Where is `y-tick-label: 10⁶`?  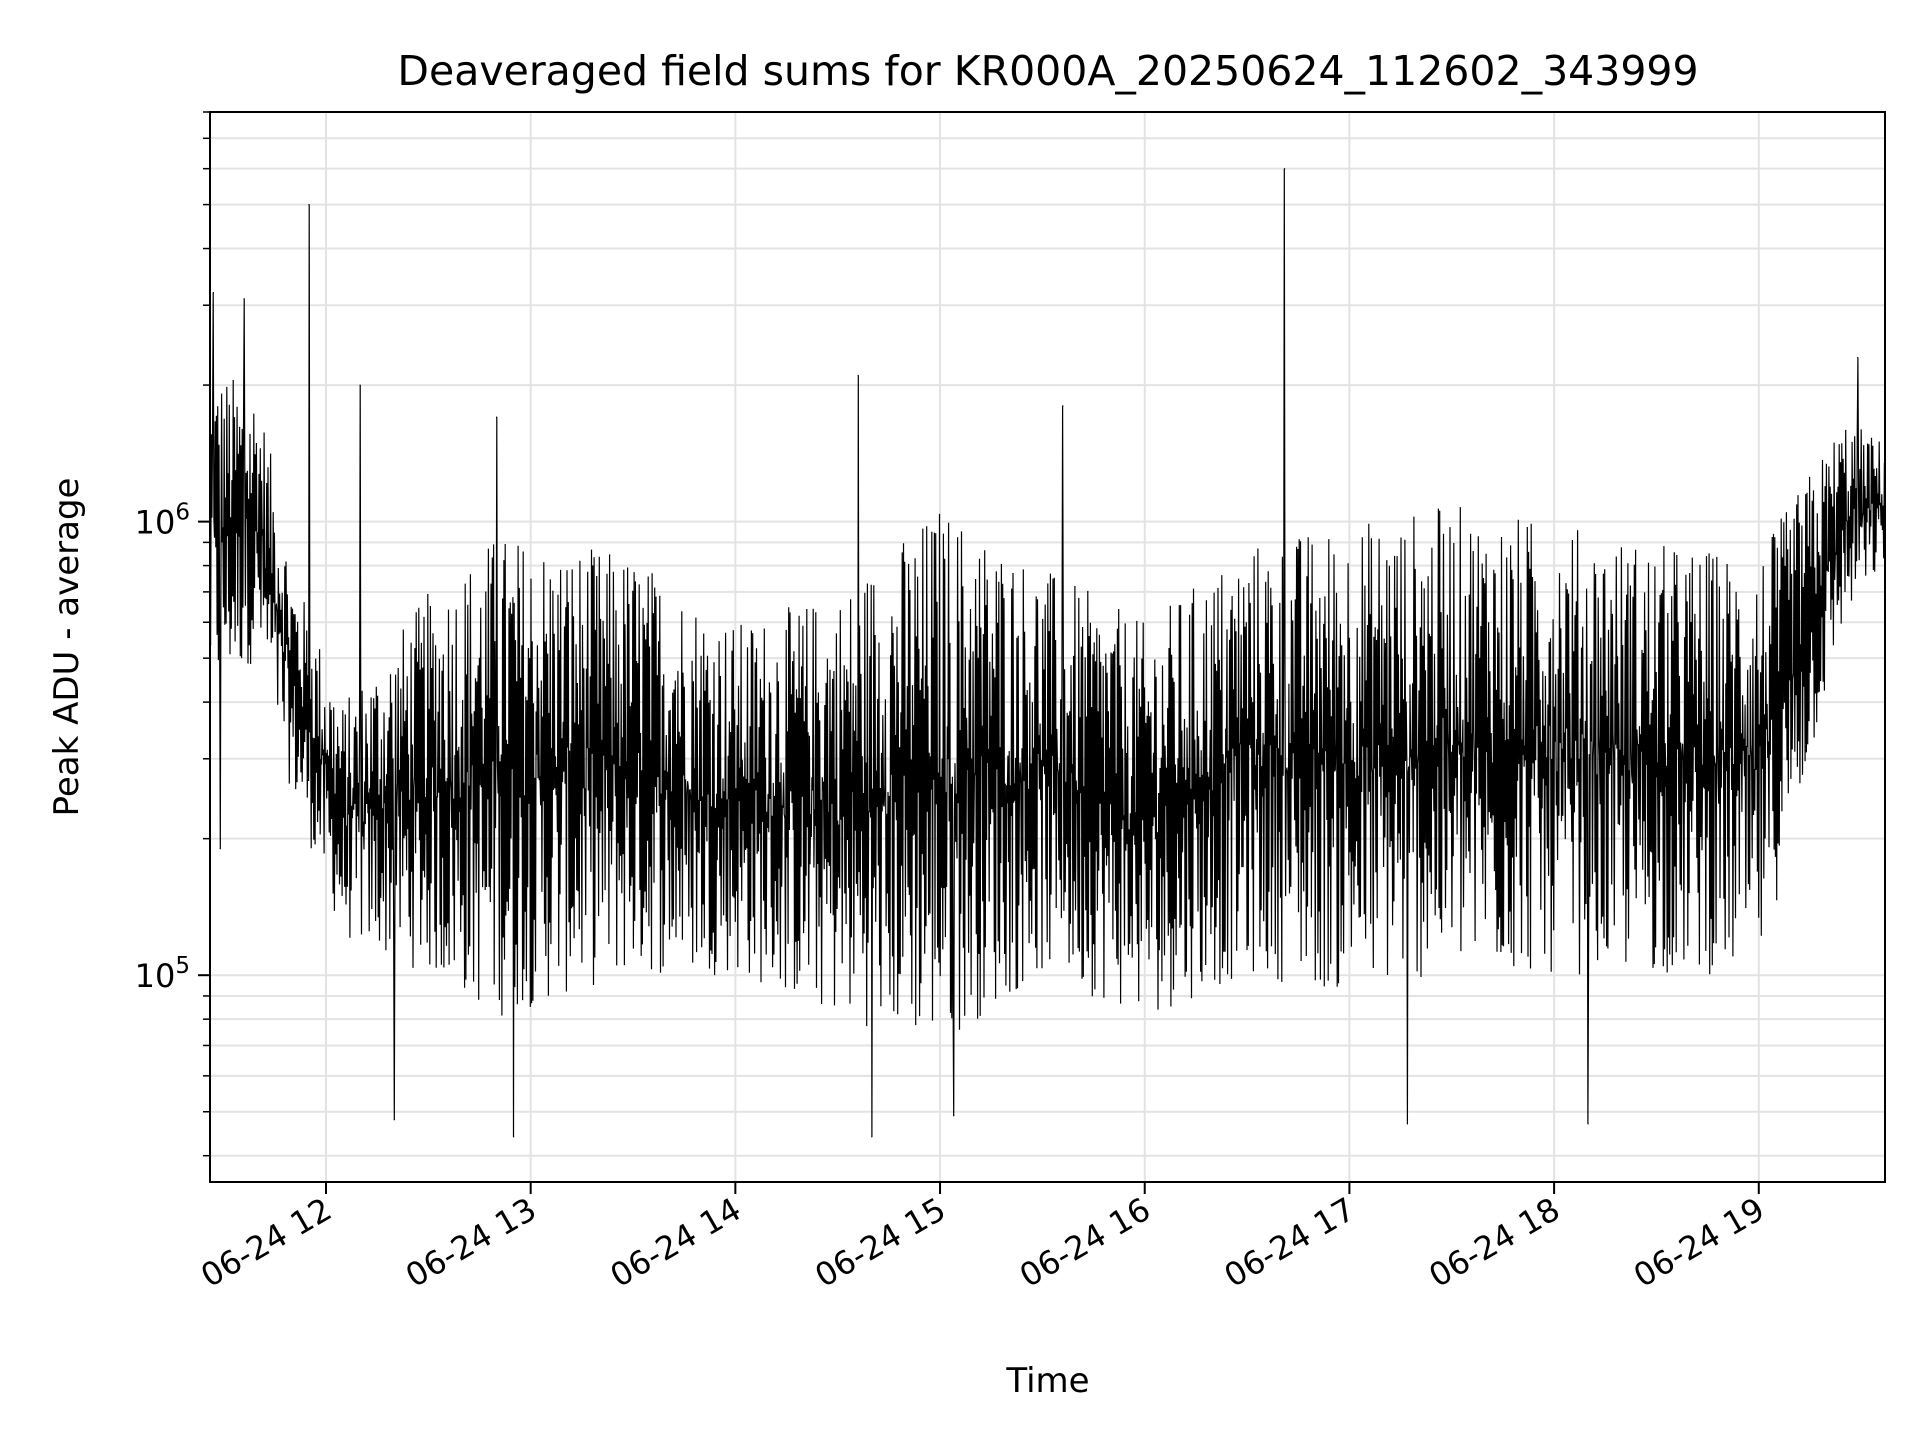
y-tick-label: 10⁶ is located at coordinates (162, 521).